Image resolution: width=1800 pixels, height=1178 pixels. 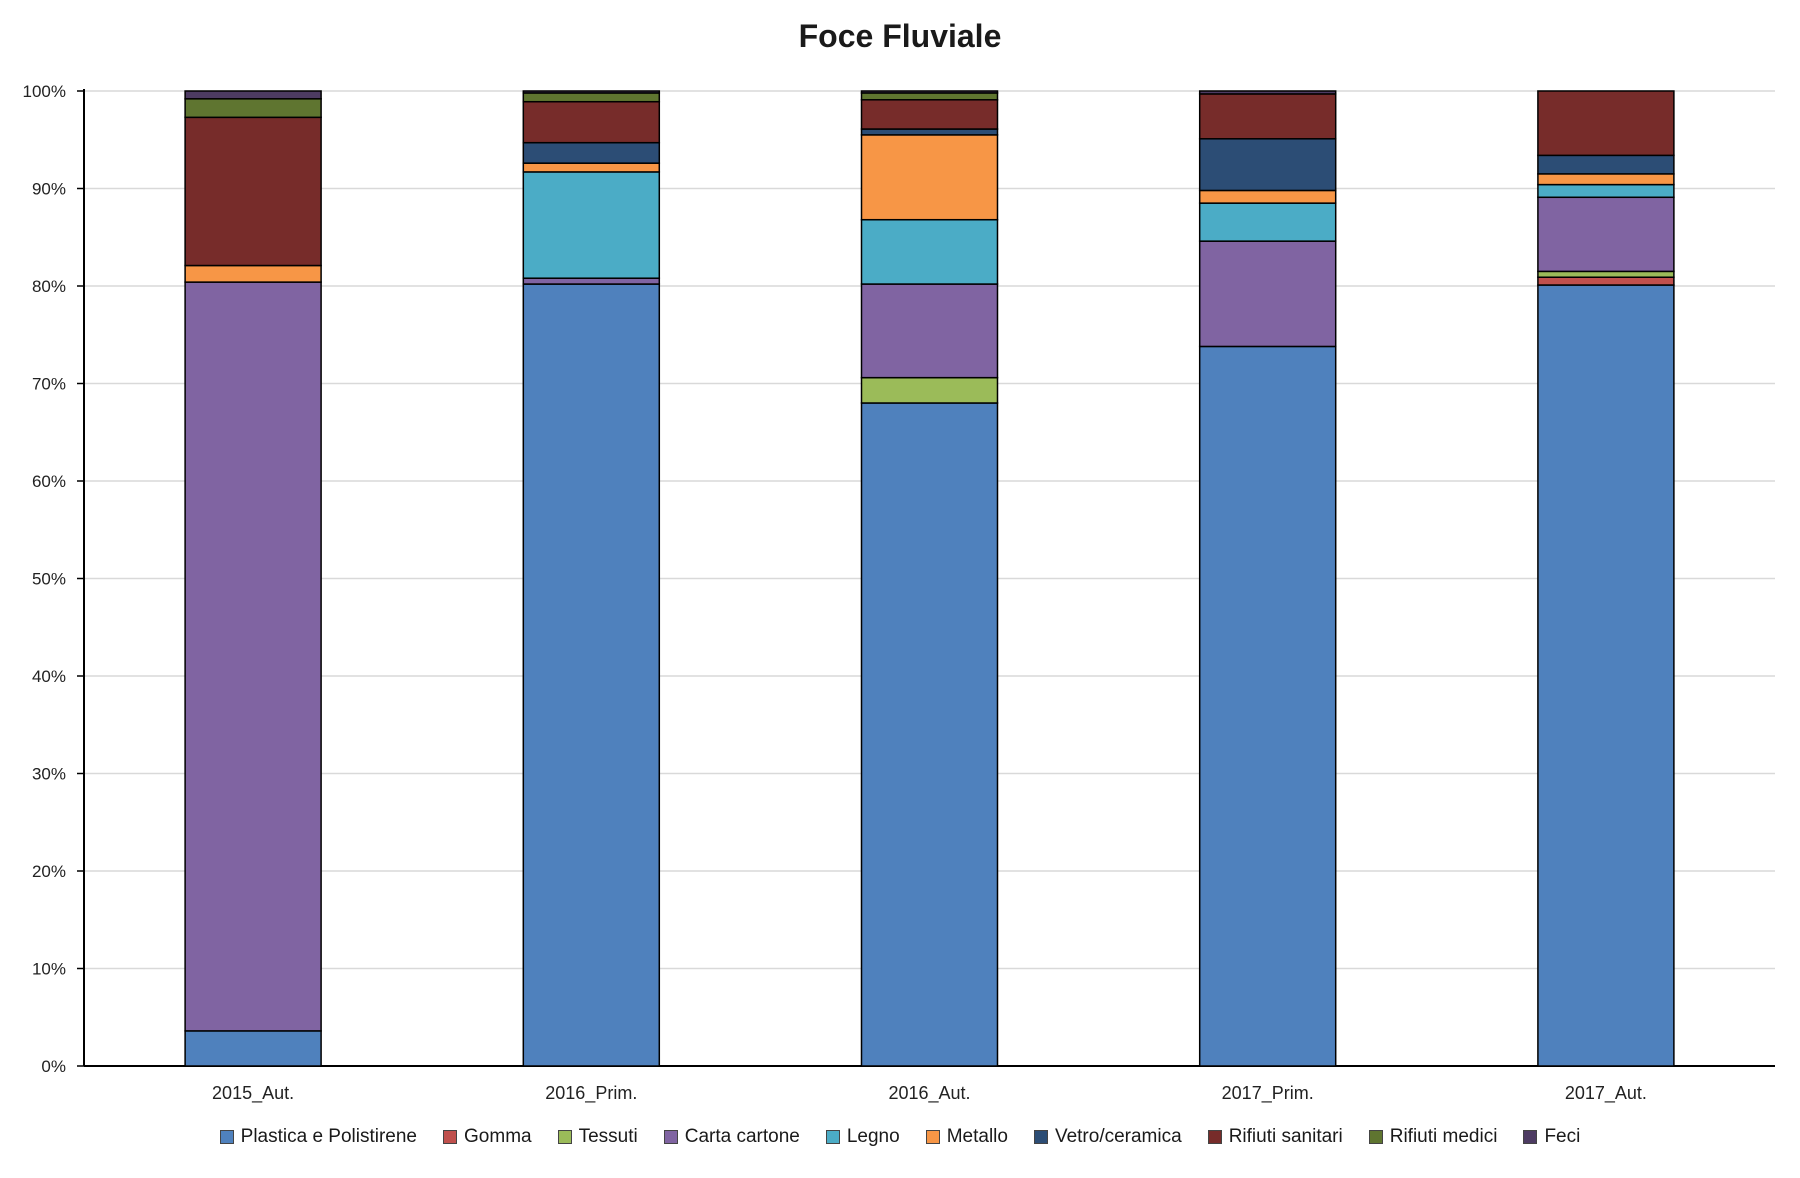 I want to click on x-tick-label: 2017_Prim., so click(x=1268, y=1093).